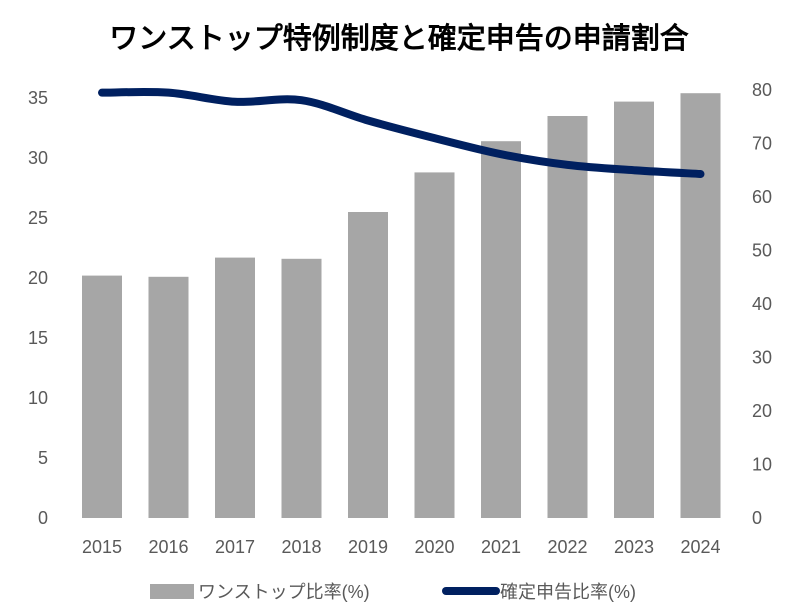 The image size is (798, 614). Describe the element at coordinates (401, 133) in the screenshot. I see `line-series-kakutei` at that location.